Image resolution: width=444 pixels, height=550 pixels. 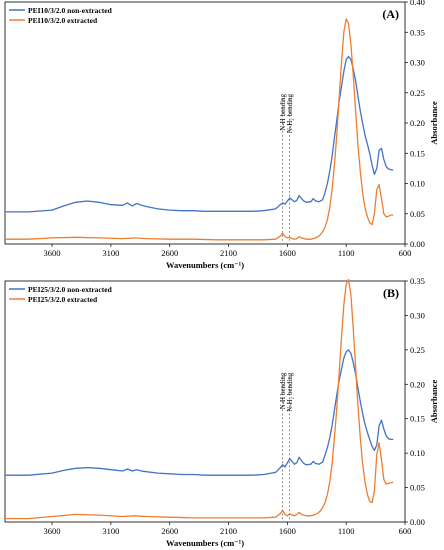 I want to click on legend-label: PEI25/3/2.0 extracted, so click(x=63, y=299).